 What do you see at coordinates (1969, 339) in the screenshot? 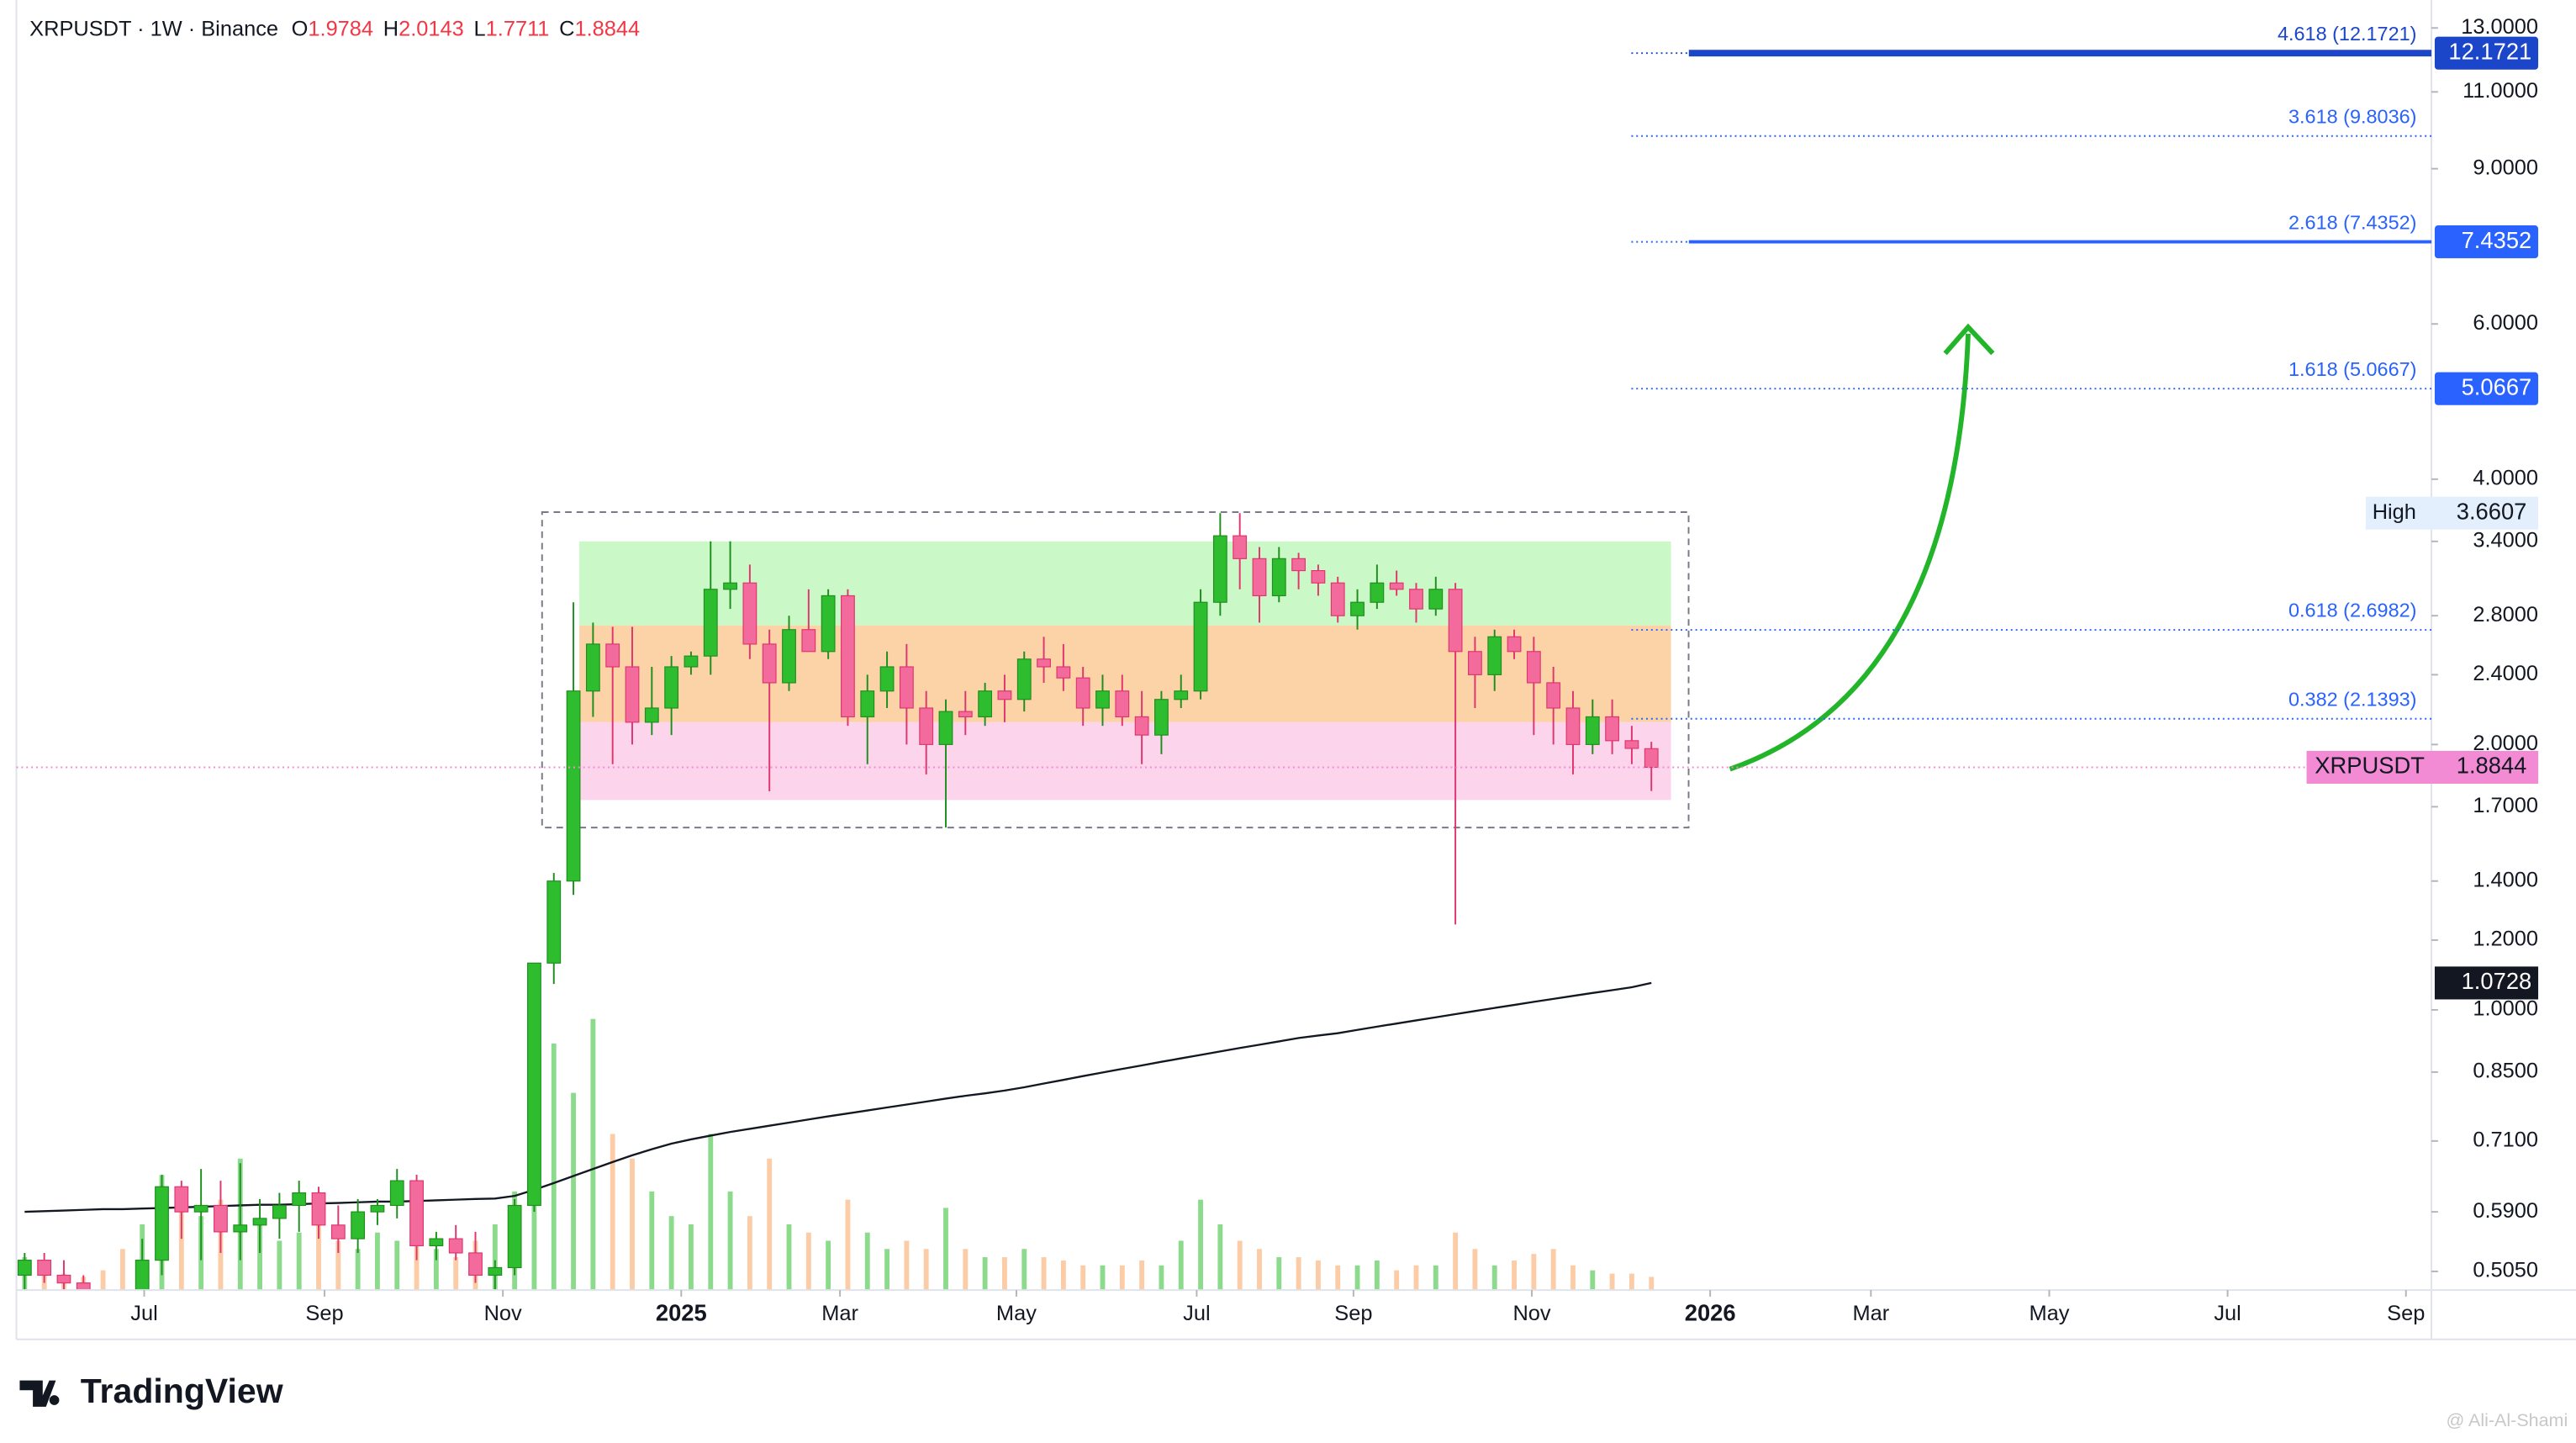
I see `arrow-head` at bounding box center [1969, 339].